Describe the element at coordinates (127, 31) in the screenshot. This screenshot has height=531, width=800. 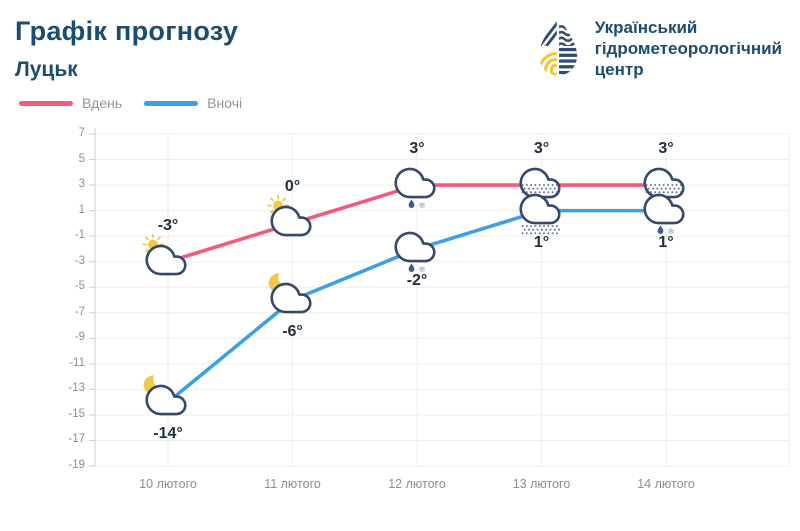
I see `page-title: Графік прогнозу` at that location.